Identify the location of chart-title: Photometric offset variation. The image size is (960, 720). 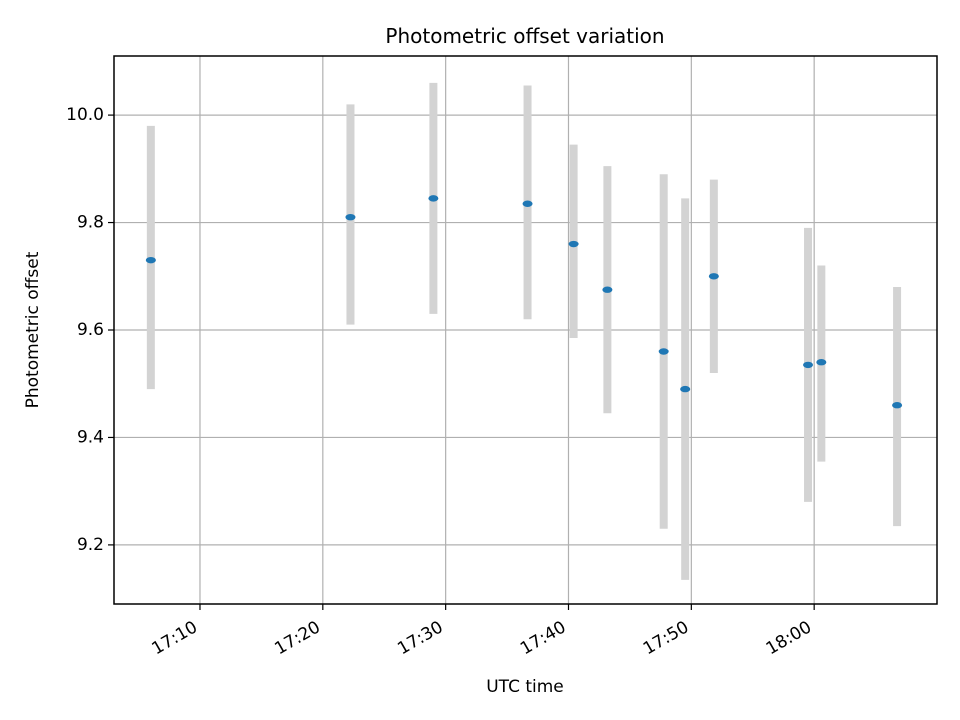
(524, 36).